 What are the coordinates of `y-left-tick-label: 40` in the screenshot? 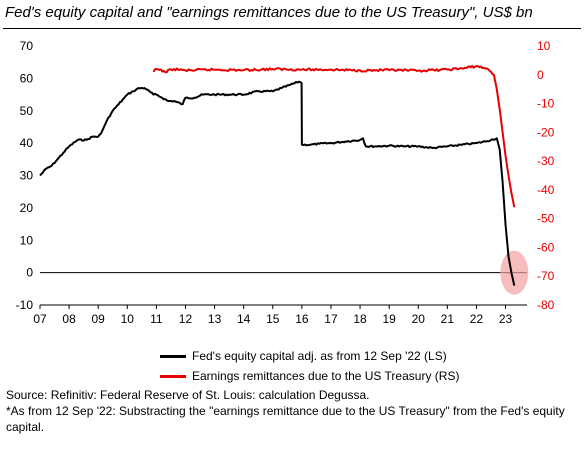 It's located at (27, 143).